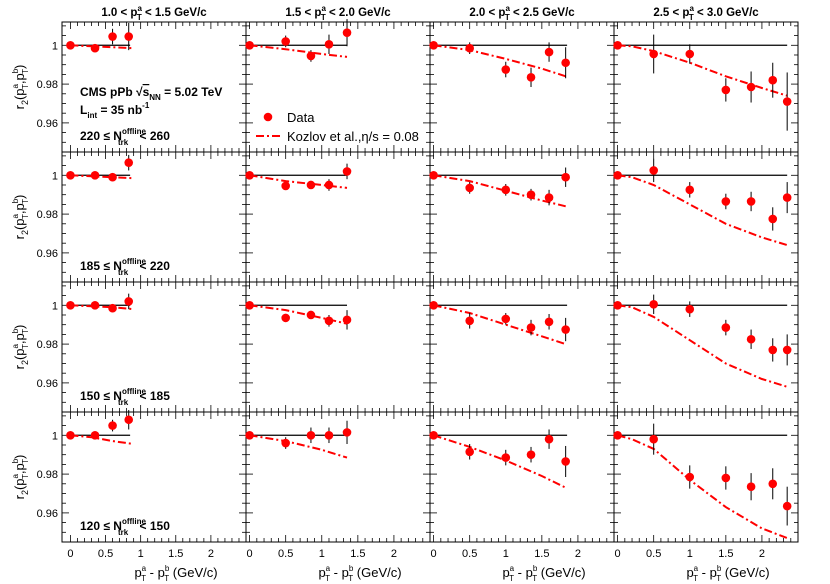 The width and height of the screenshot is (830, 584). What do you see at coordinates (541, 554) in the screenshot?
I see `x-tick-label: 1.5` at bounding box center [541, 554].